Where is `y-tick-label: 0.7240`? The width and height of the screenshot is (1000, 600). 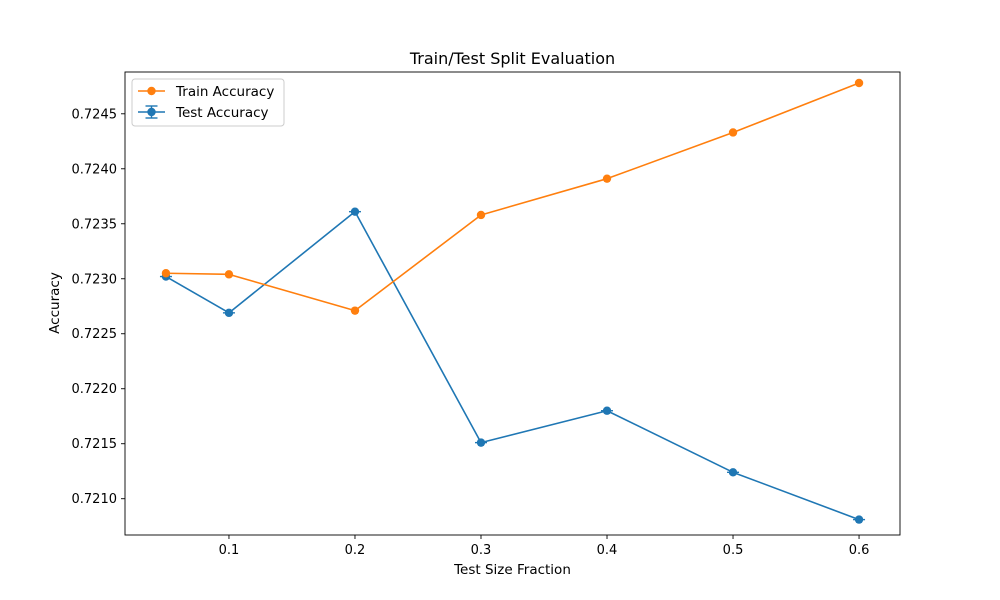
y-tick-label: 0.7240 is located at coordinates (95, 169).